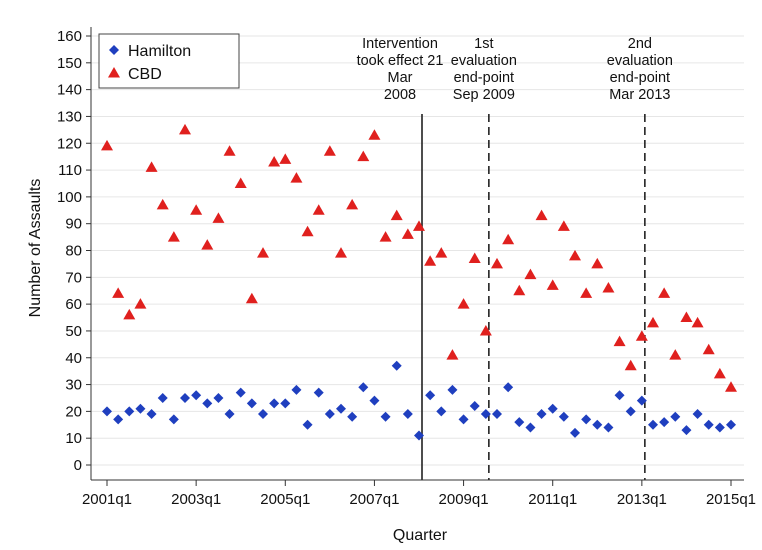 Image resolution: width=762 pixels, height=550 pixels. I want to click on y-tick-label: 110, so click(70, 170).